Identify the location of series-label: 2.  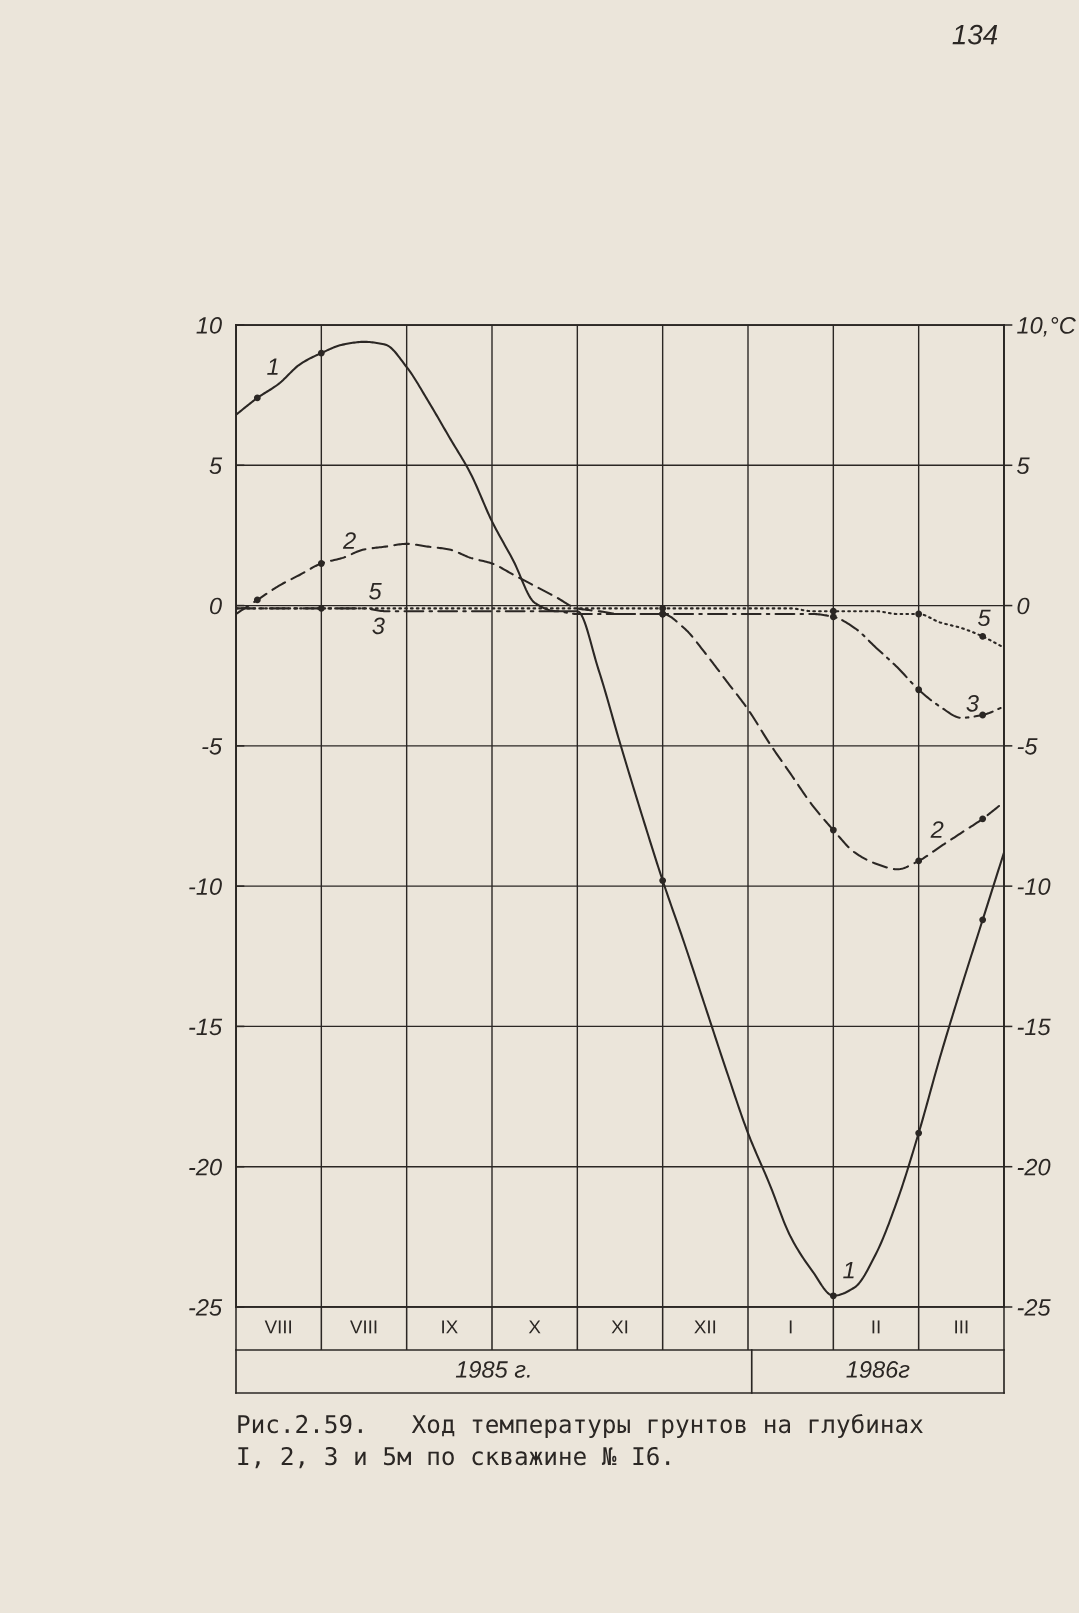
(349, 540).